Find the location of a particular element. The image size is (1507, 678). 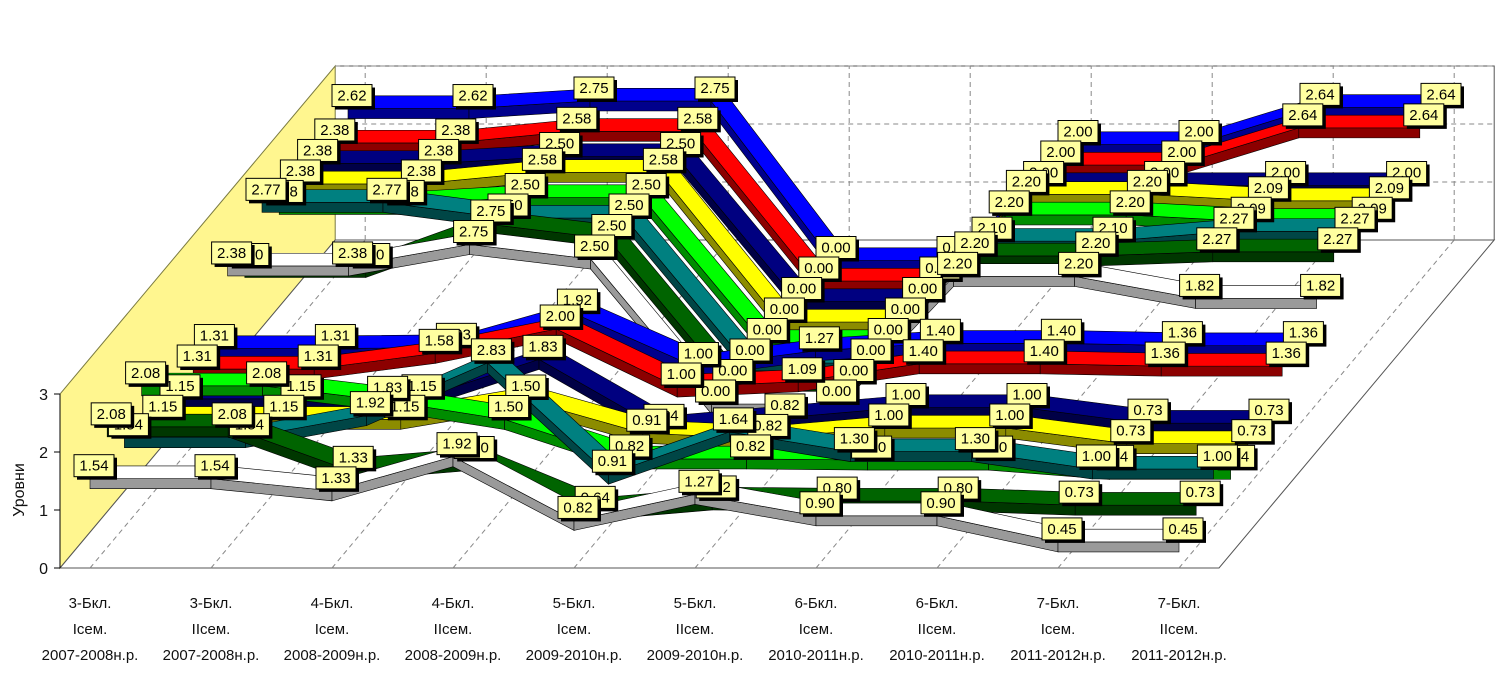

x-tick-label: 3-Бкл. is located at coordinates (90, 603).